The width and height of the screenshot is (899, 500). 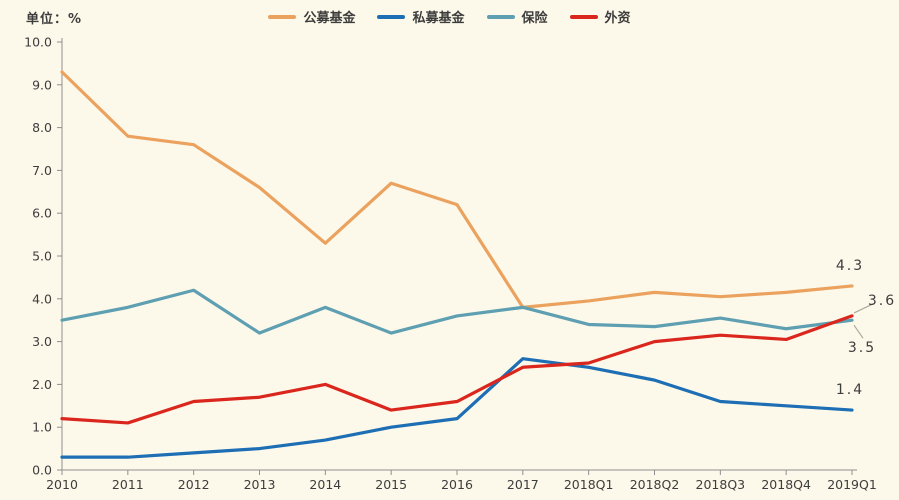 I want to click on end-label-保险: 3.5, so click(x=862, y=348).